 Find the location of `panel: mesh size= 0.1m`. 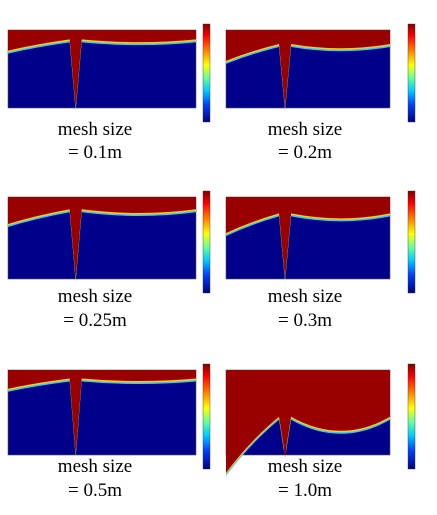

panel: mesh size= 0.1m is located at coordinates (109, 93).